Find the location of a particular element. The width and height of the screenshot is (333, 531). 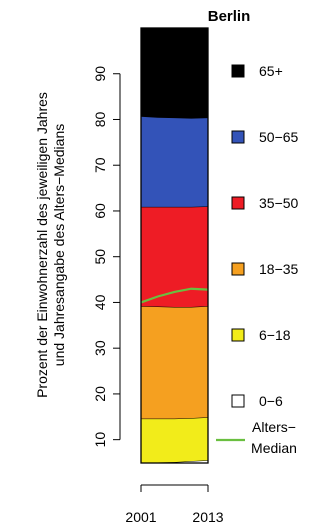

median-line is located at coordinates (174, 295).